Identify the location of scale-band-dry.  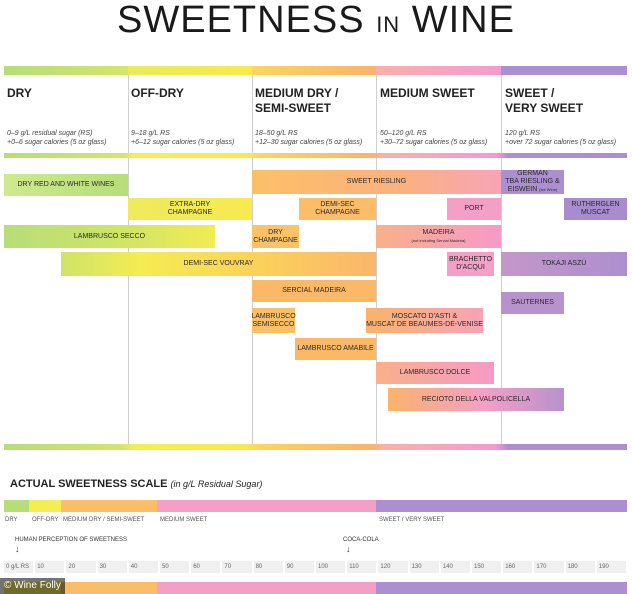
(16, 506).